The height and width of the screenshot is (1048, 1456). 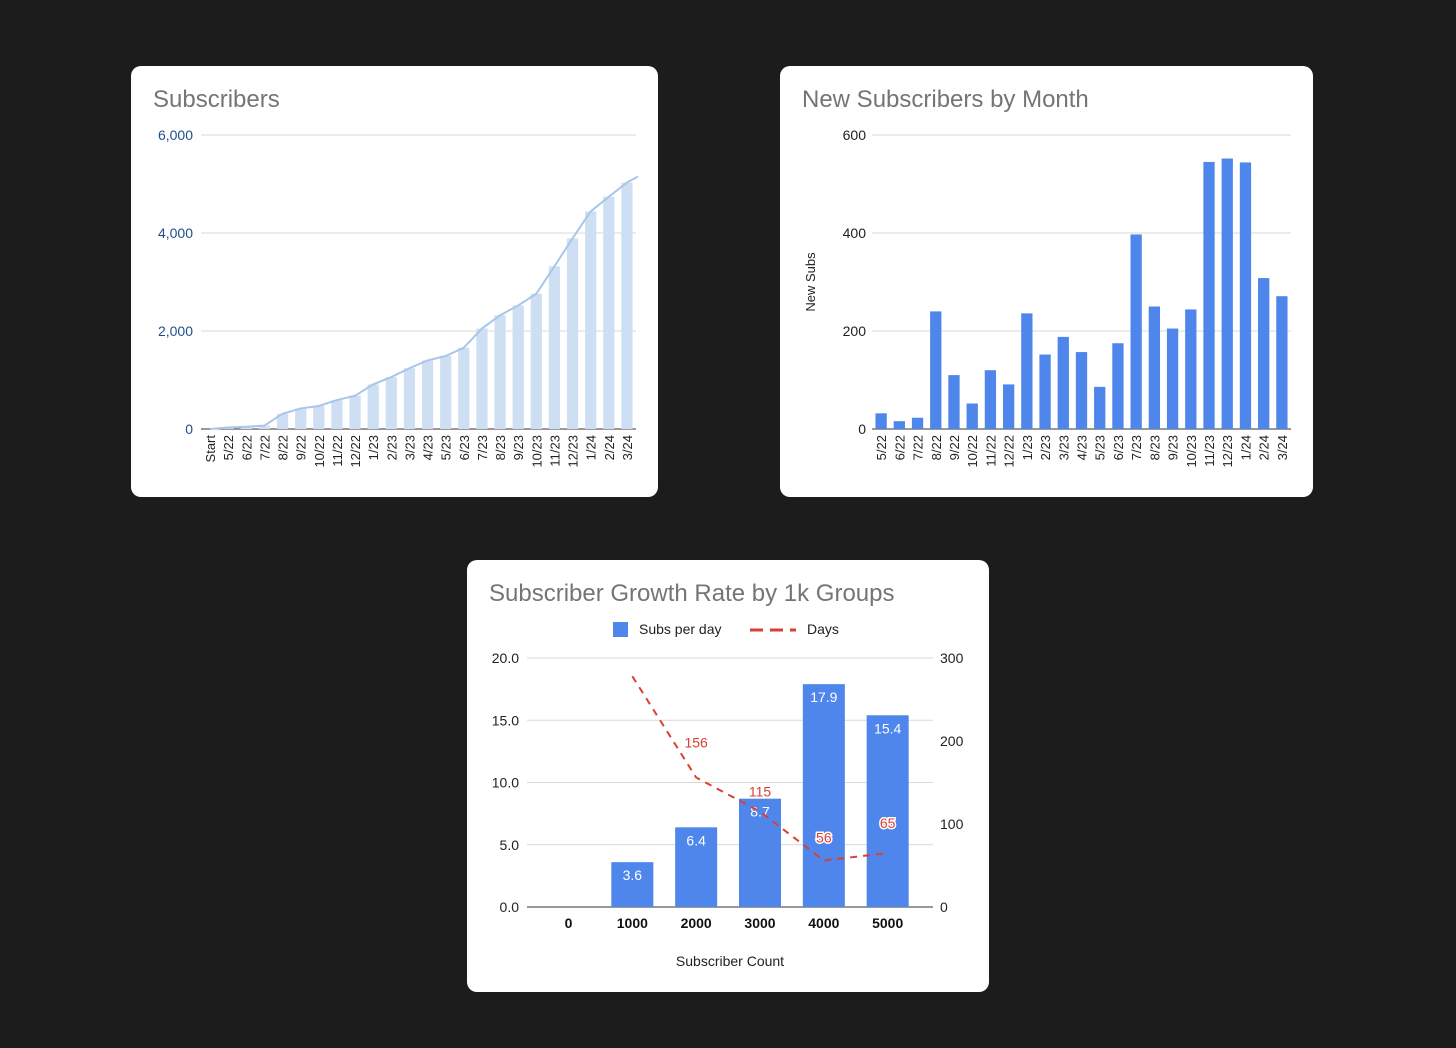 What do you see at coordinates (319, 451) in the screenshot?
I see `x-tick-label: 10/22` at bounding box center [319, 451].